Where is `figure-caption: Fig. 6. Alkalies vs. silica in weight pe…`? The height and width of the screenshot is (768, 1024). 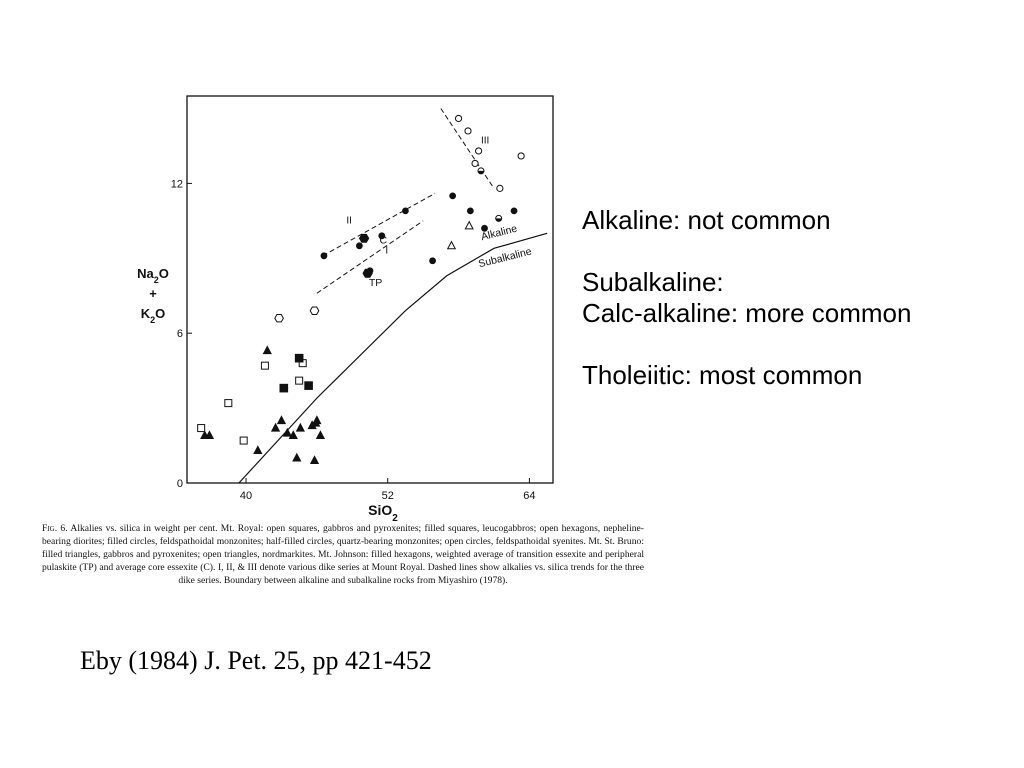
figure-caption: Fig. 6. Alkalies vs. silica in weight pe… is located at coordinates (343, 554).